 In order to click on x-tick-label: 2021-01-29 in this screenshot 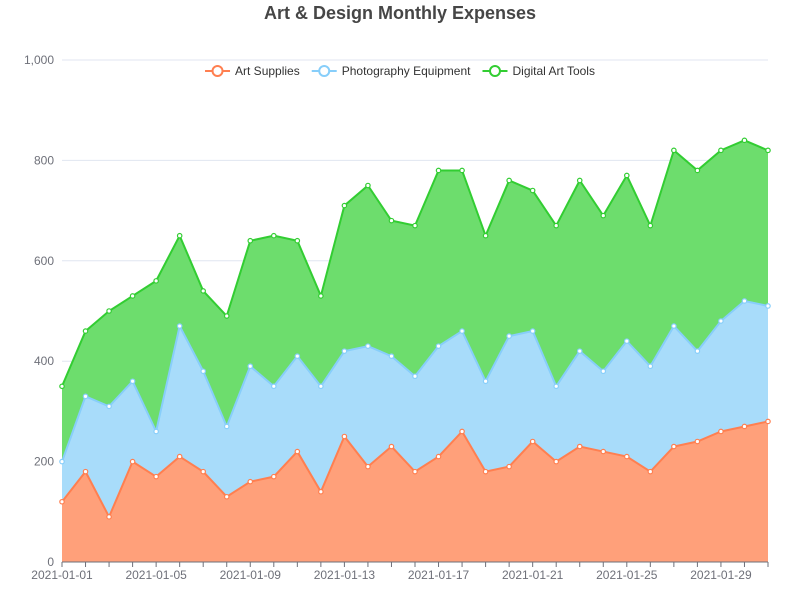, I will do `click(721, 575)`.